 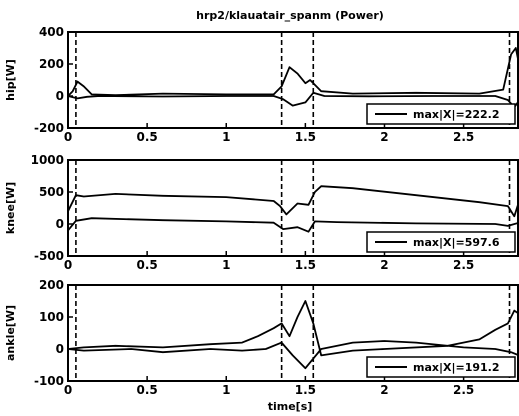 What do you see at coordinates (49, 256) in the screenshot?
I see `y-tick-label: -500` at bounding box center [49, 256].